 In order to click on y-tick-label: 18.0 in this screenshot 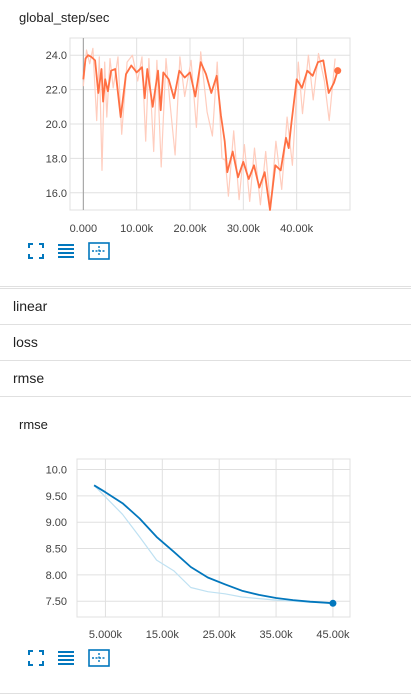, I will do `click(56, 159)`.